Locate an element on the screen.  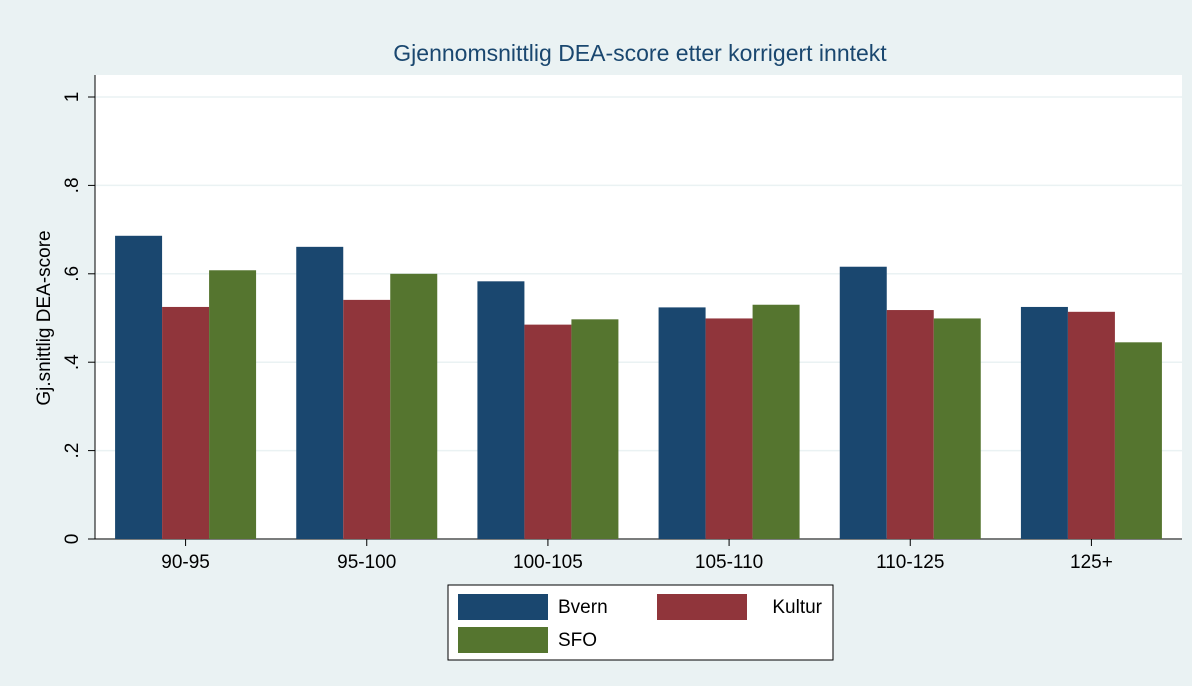
x-tick-label: 100-105 is located at coordinates (548, 562).